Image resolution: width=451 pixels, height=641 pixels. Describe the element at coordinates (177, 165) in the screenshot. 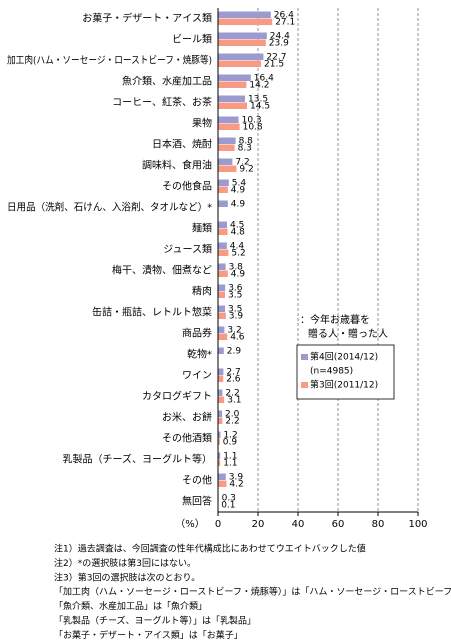

I see `y-tick-label: 調味料、食用油` at that location.